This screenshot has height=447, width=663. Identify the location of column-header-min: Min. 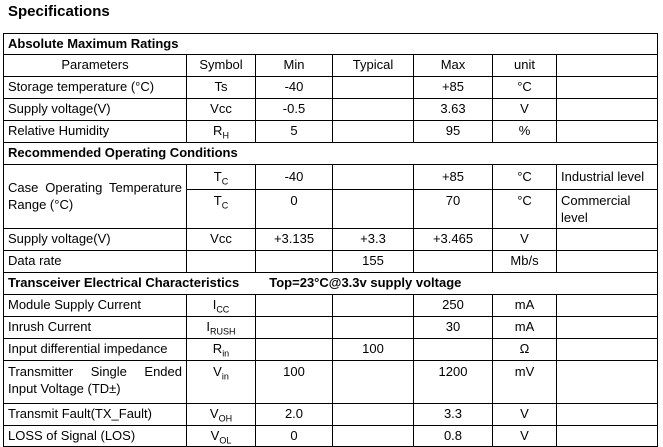
(294, 65).